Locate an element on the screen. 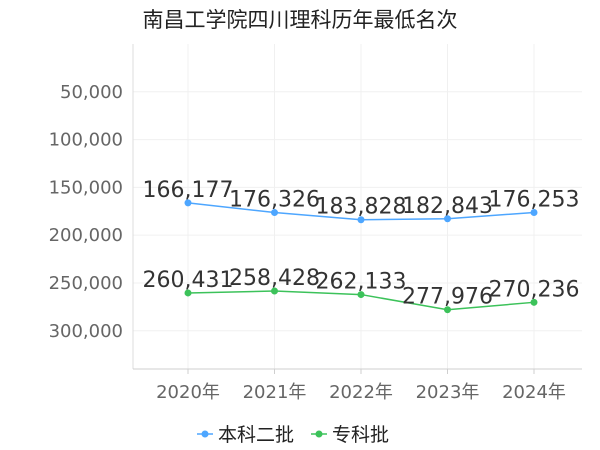  y-tick-label: 100,000 is located at coordinates (86, 140).